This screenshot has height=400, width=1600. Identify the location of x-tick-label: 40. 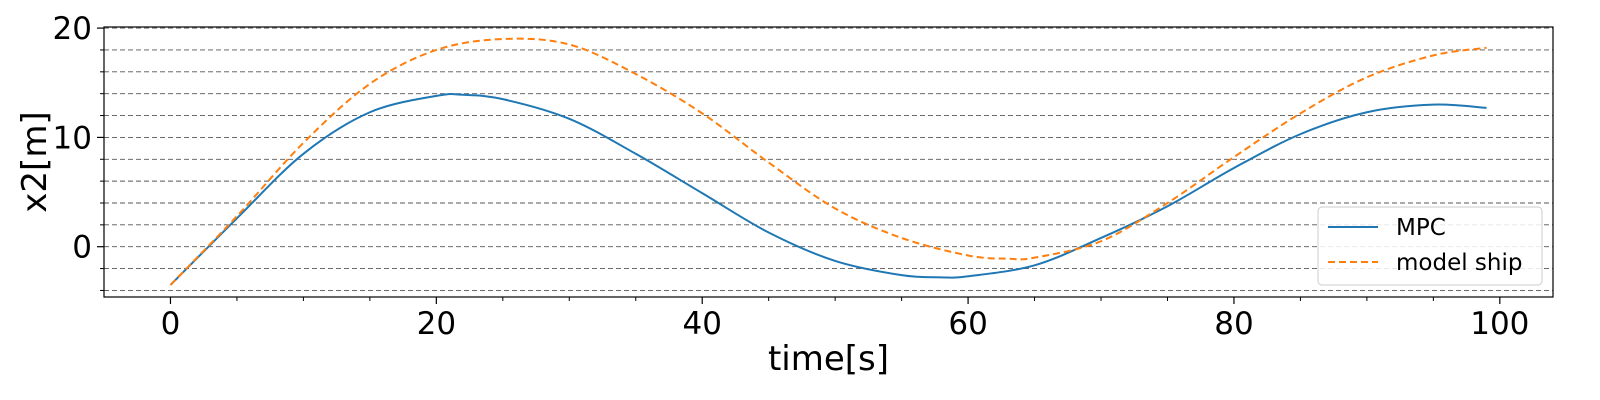
(701, 324).